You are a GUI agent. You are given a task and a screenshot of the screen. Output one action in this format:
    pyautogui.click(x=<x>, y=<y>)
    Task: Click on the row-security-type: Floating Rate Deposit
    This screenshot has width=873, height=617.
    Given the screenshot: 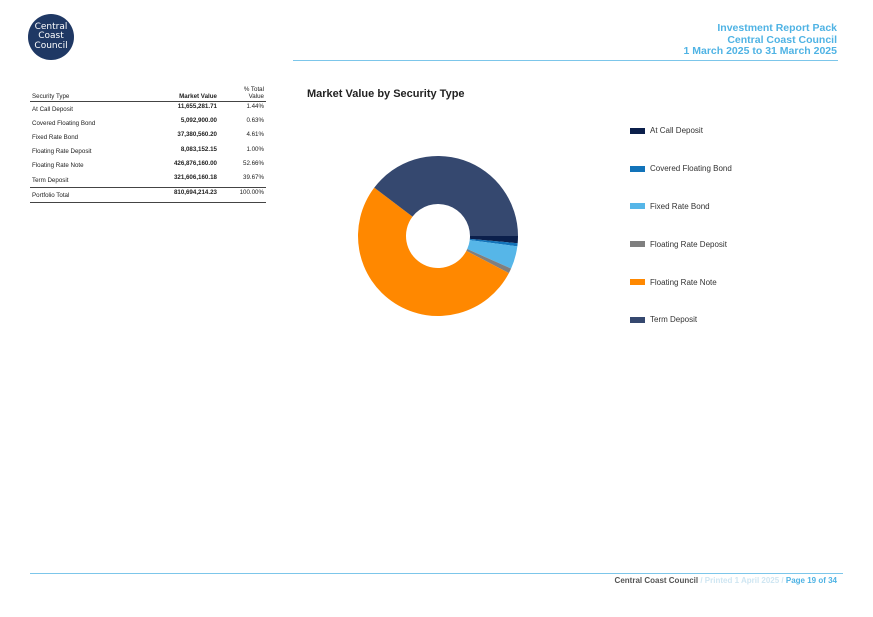 What is the action you would take?
    pyautogui.click(x=62, y=152)
    